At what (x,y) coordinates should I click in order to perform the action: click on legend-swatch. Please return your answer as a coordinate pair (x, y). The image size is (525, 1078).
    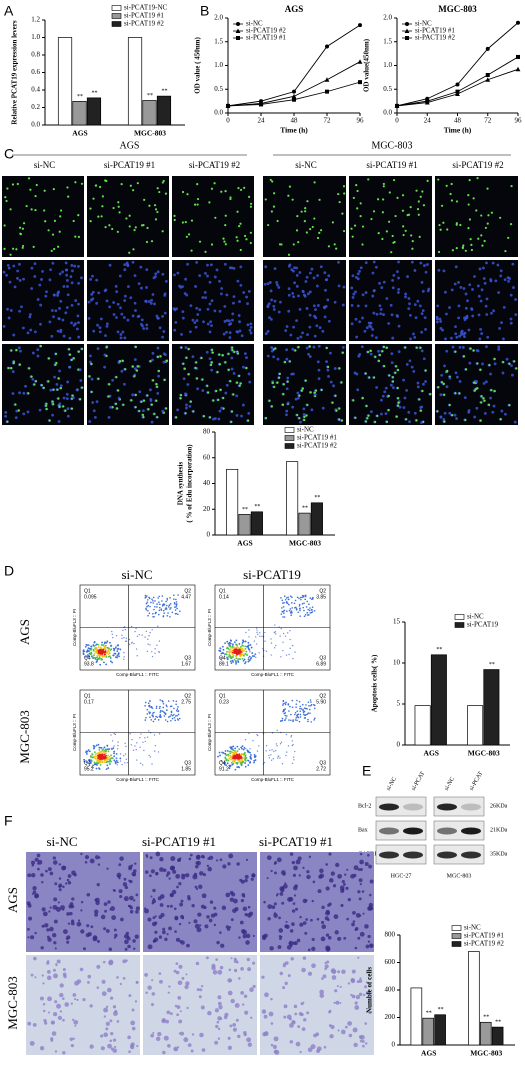
    Looking at the image, I should click on (289, 430).